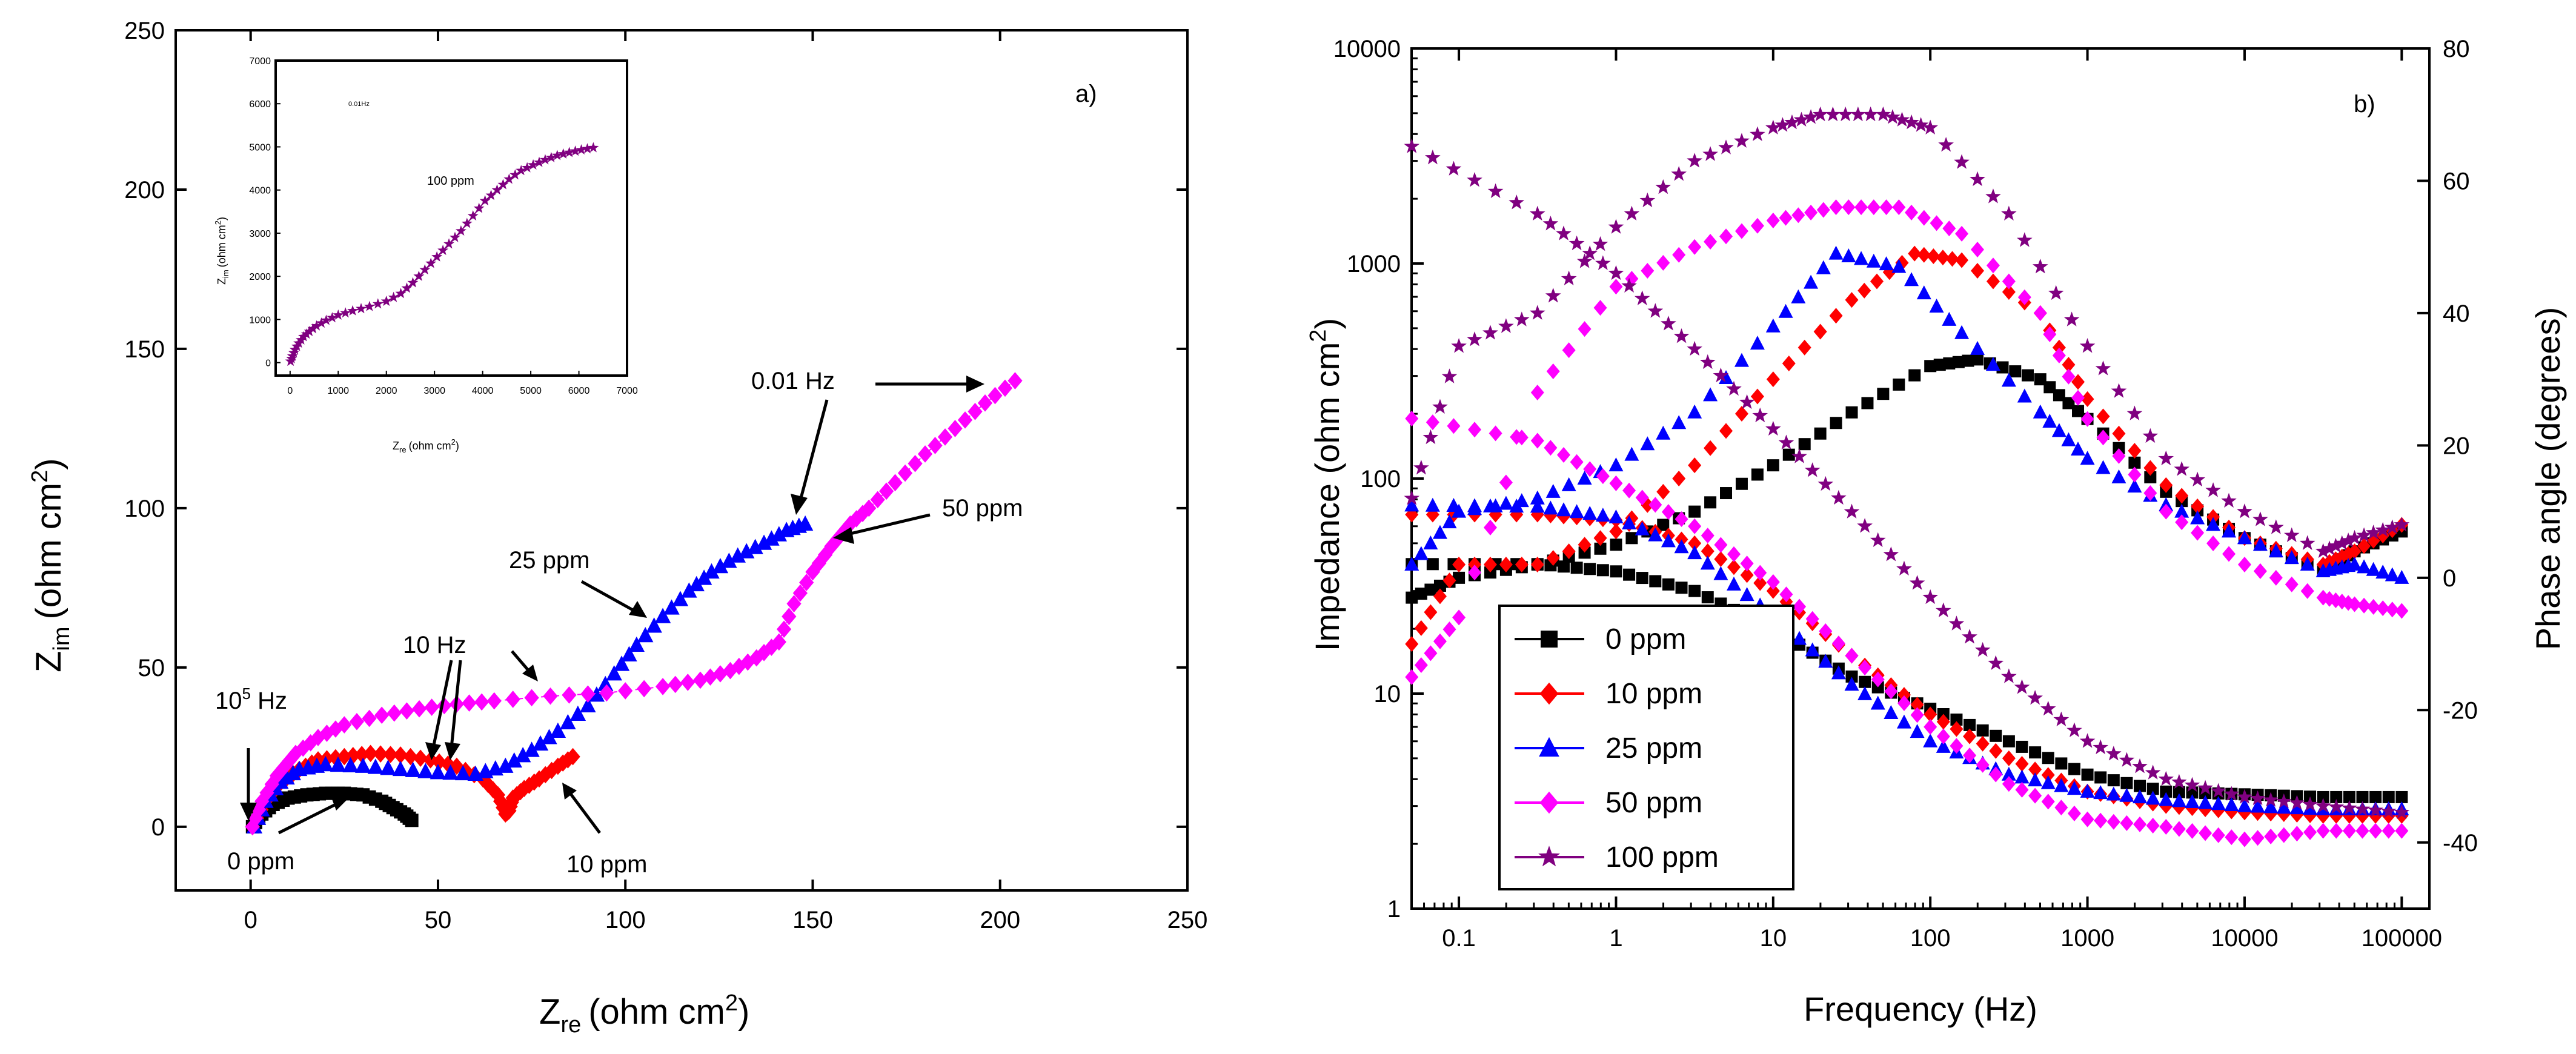 This screenshot has width=2576, height=1054. Describe the element at coordinates (48, 463) in the screenshot. I see `a-ylabel-close: )` at that location.